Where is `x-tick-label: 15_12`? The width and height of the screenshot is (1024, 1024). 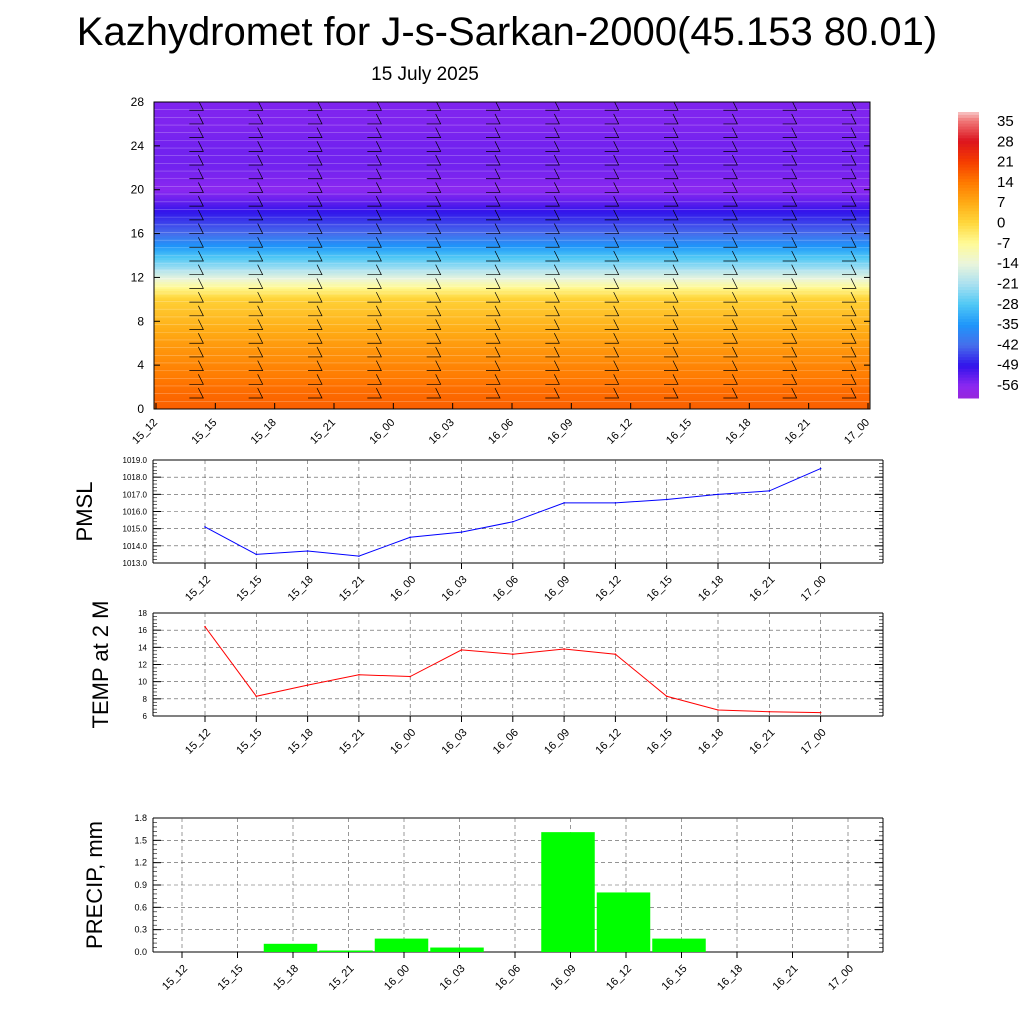
x-tick-label: 15_12 is located at coordinates (175, 978).